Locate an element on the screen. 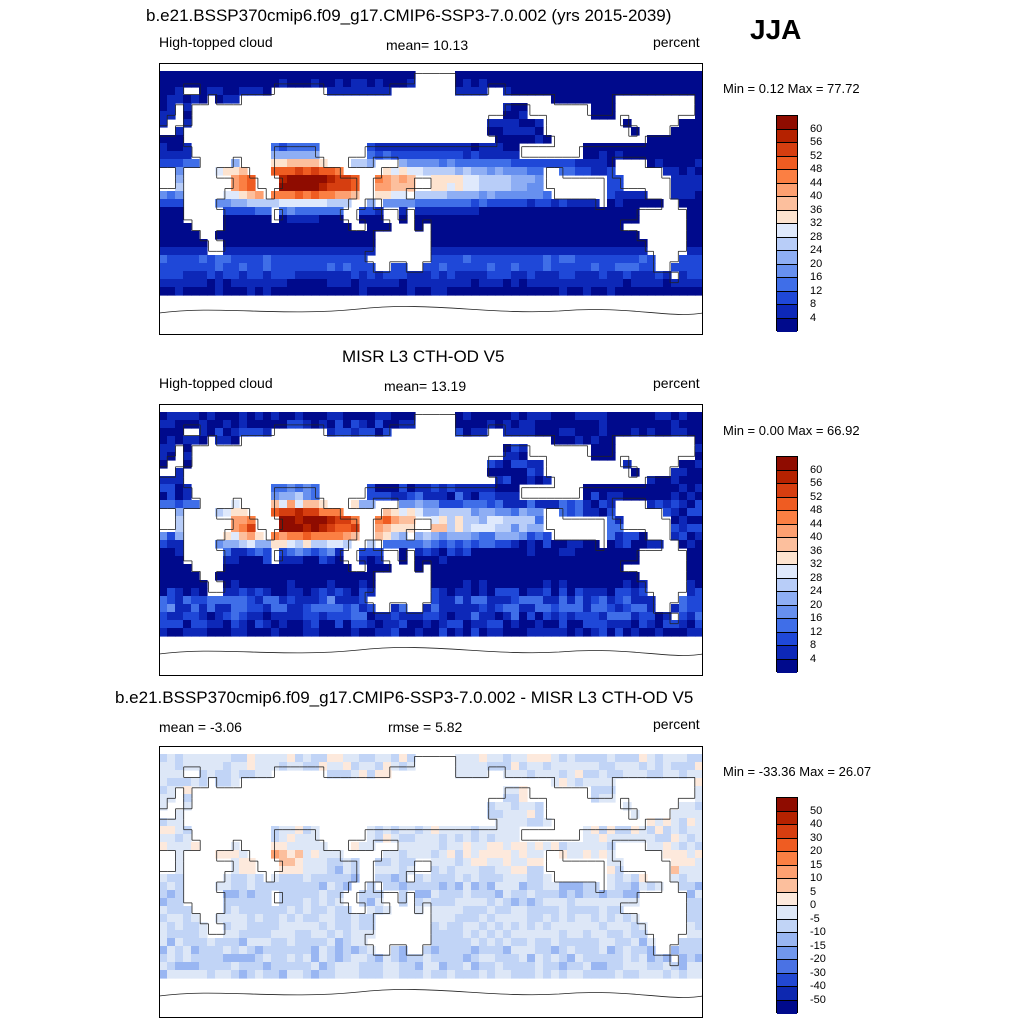  colorbar-tick-label: 56 is located at coordinates (816, 483).